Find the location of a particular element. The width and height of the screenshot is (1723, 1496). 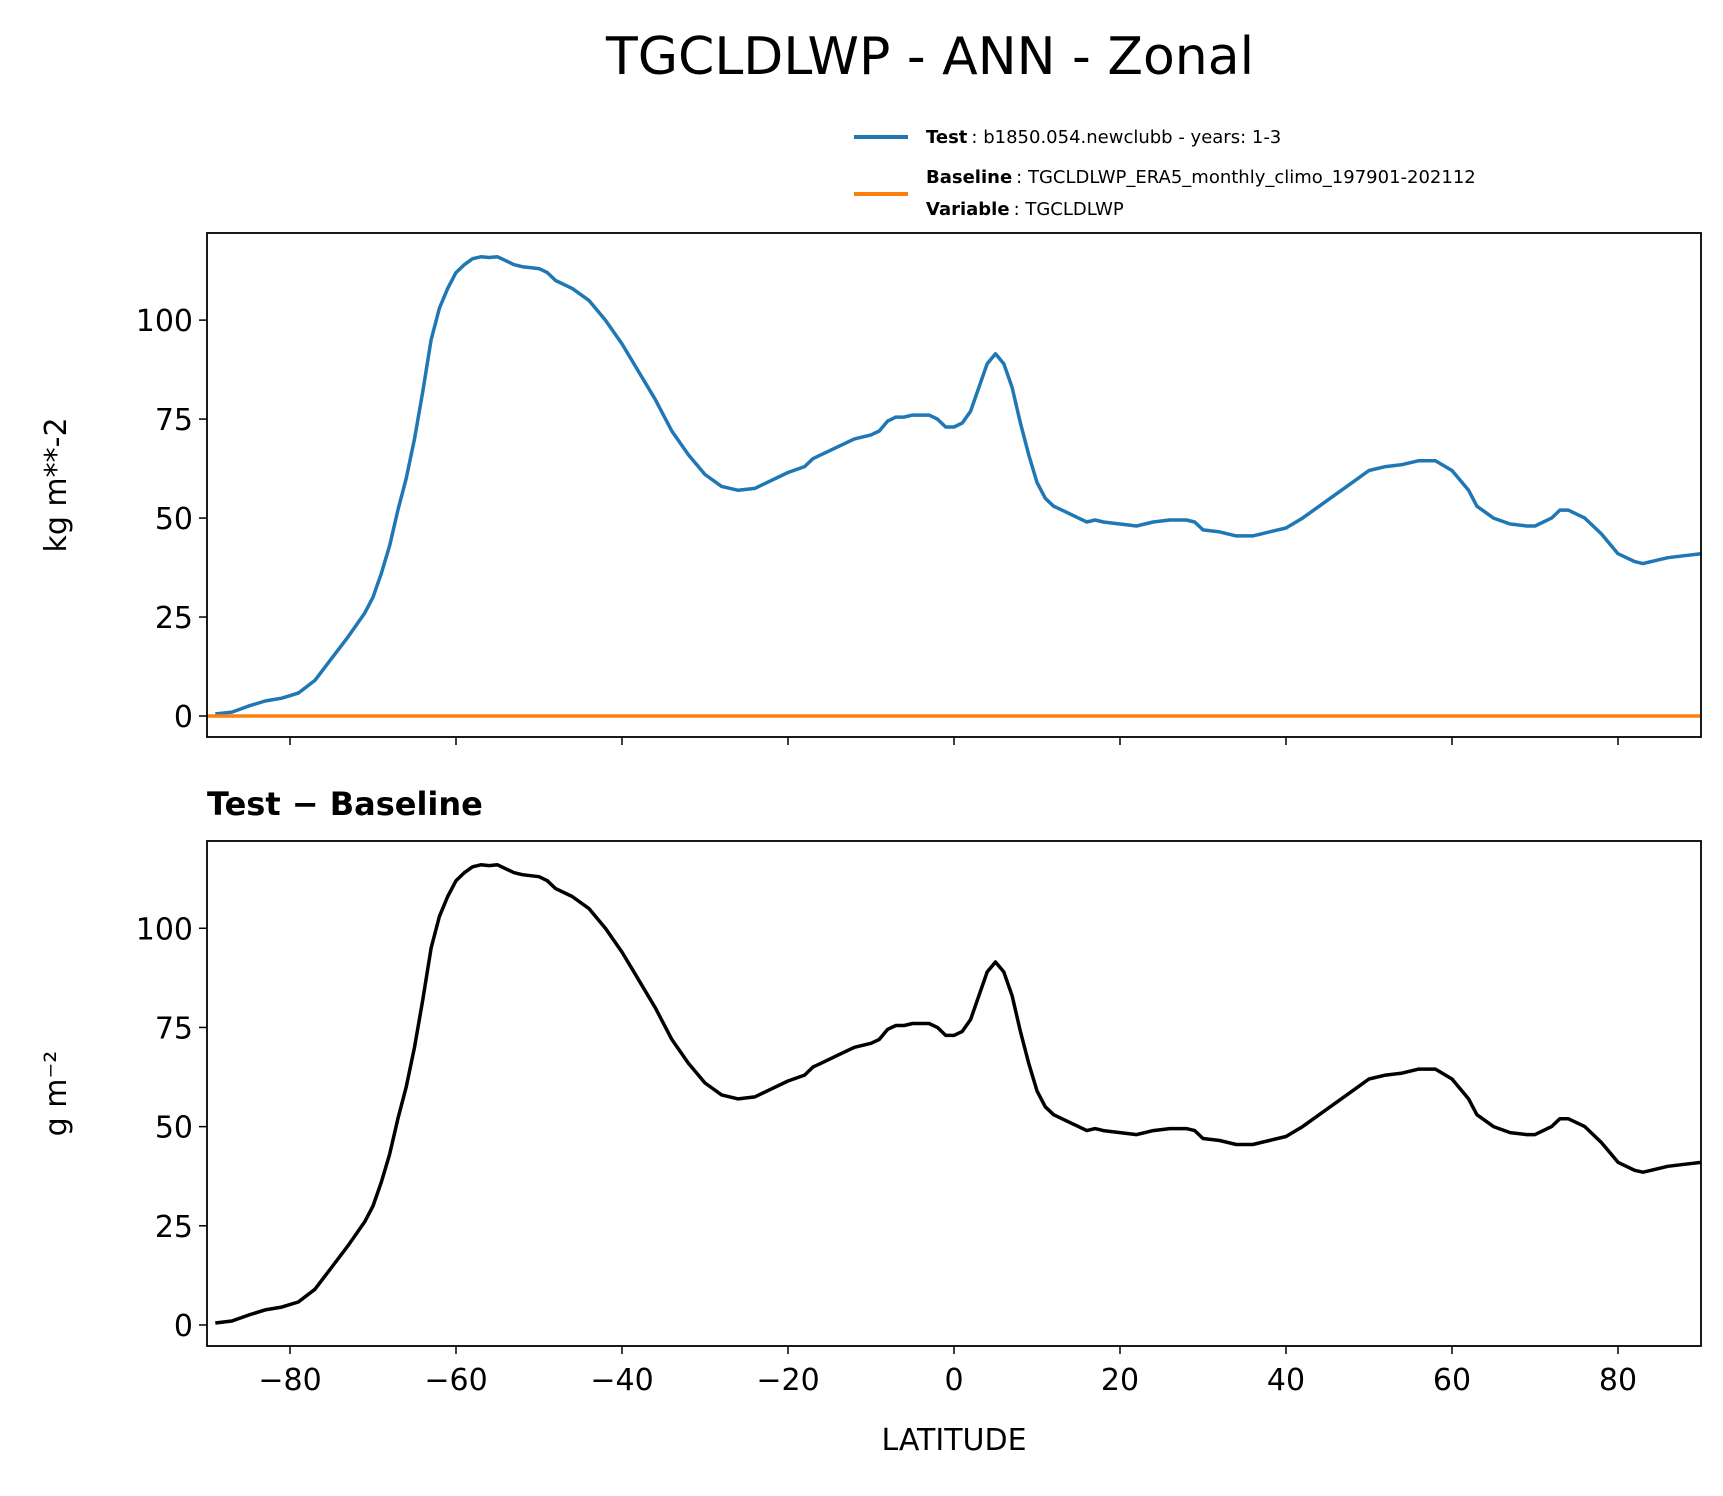

panel-title: Test − Baseline is located at coordinates (345, 804).